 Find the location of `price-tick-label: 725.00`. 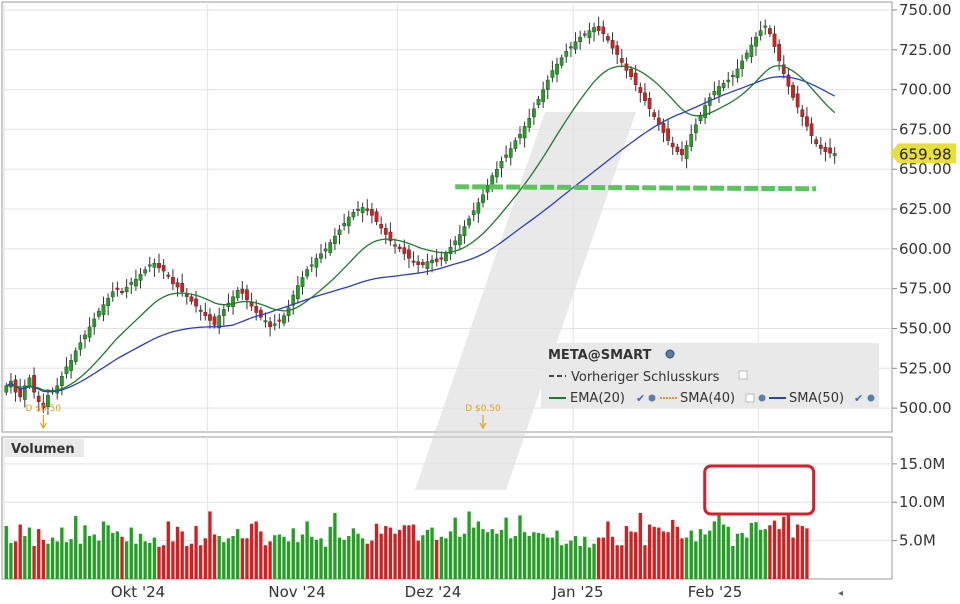

price-tick-label: 725.00 is located at coordinates (925, 50).